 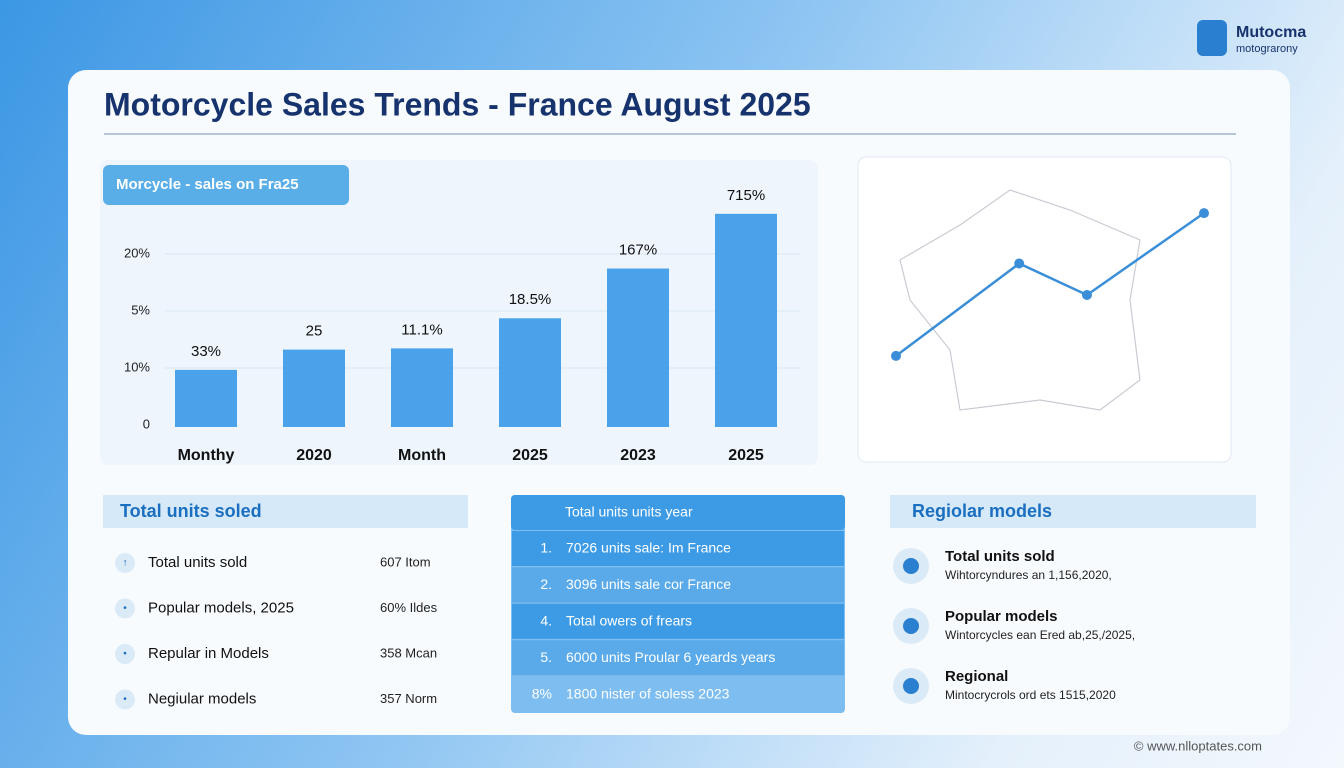 What do you see at coordinates (629, 621) in the screenshot?
I see `row-text: Total owers of frears` at bounding box center [629, 621].